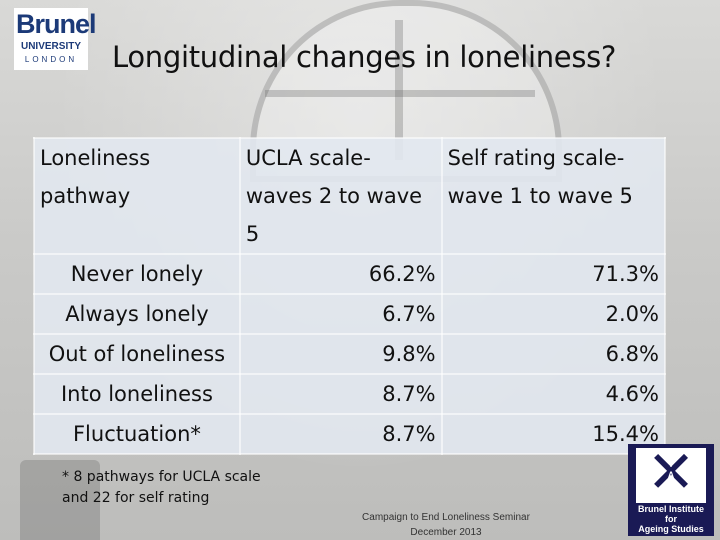  I want to click on table-row: Into loneliness 8.7% 4.6%, so click(350, 394).